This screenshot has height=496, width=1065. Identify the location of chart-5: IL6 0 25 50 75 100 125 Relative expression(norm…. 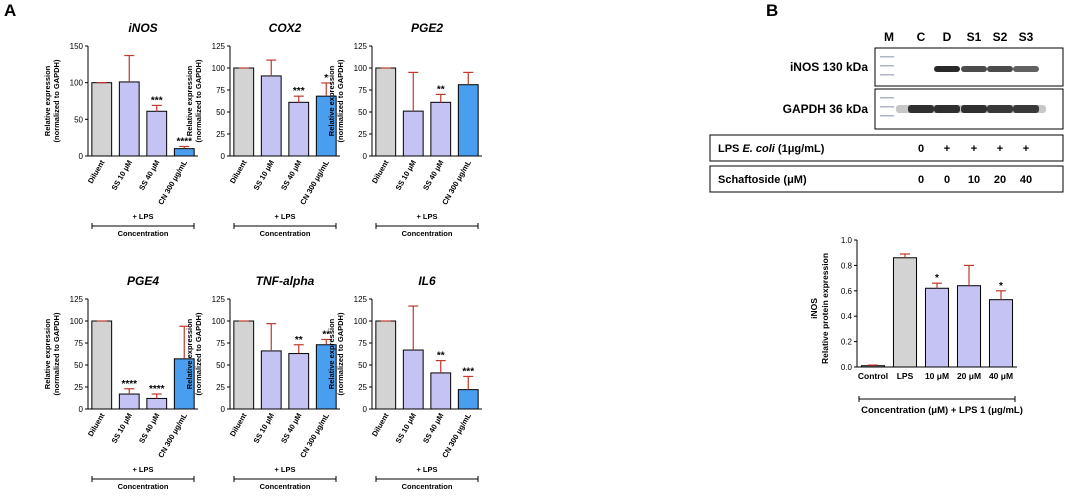
(404, 382).